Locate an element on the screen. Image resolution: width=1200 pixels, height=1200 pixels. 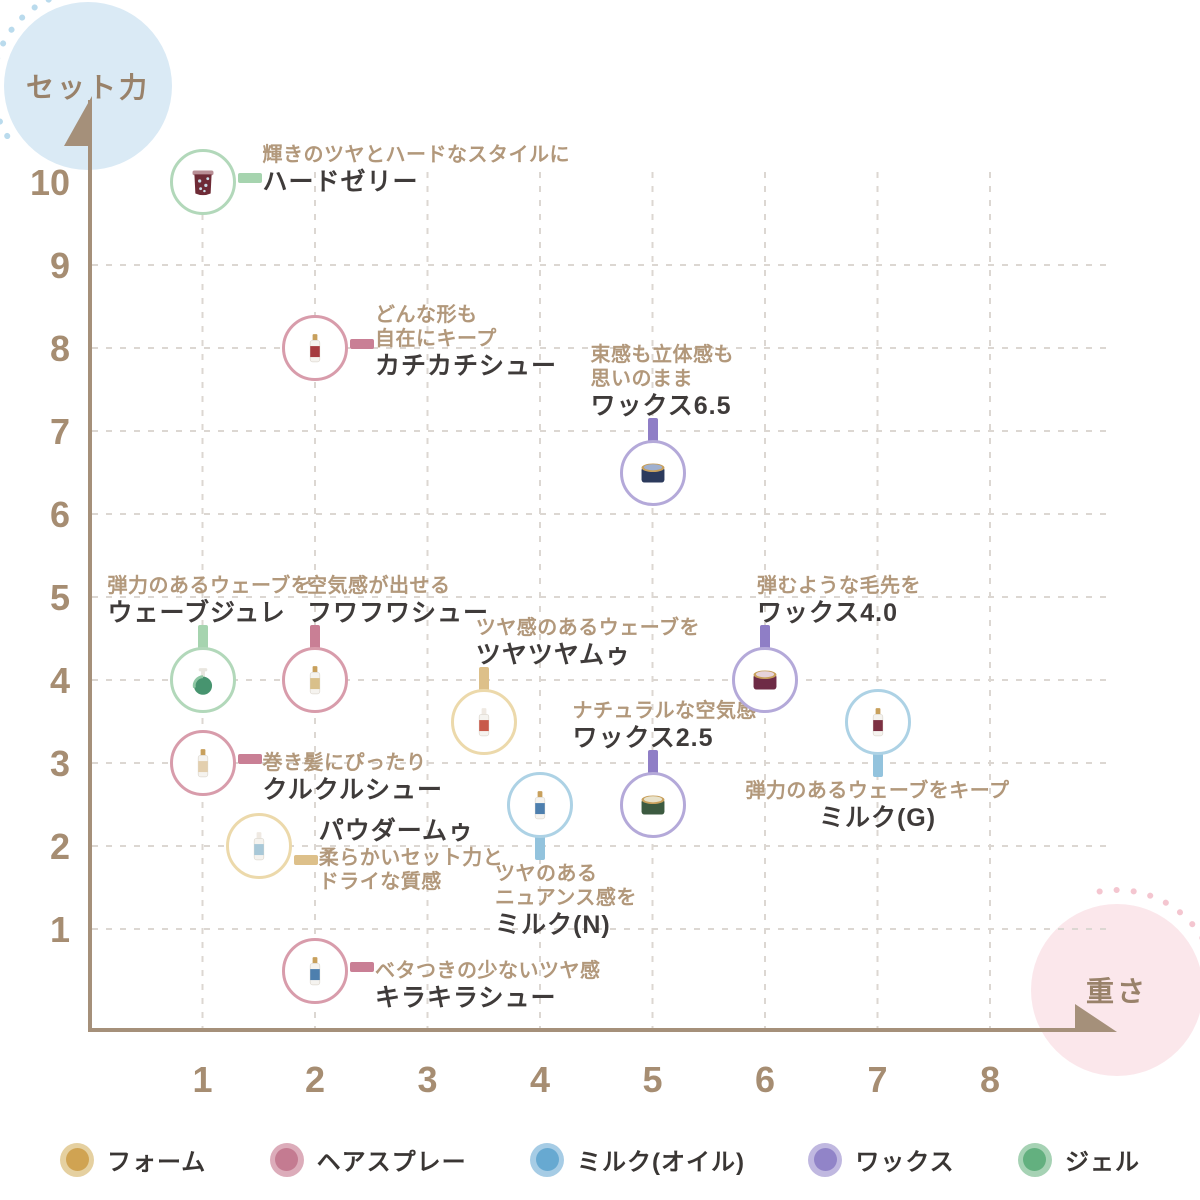
legend-label: ミルク(オイル) is located at coordinates (661, 1162).